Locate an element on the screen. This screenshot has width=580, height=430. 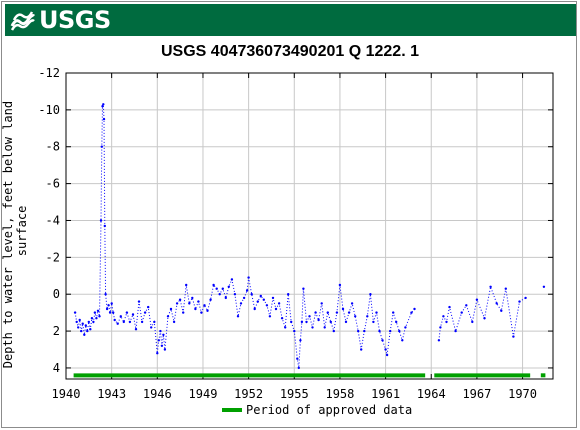
x-tick-label: 1946 is located at coordinates (157, 394).